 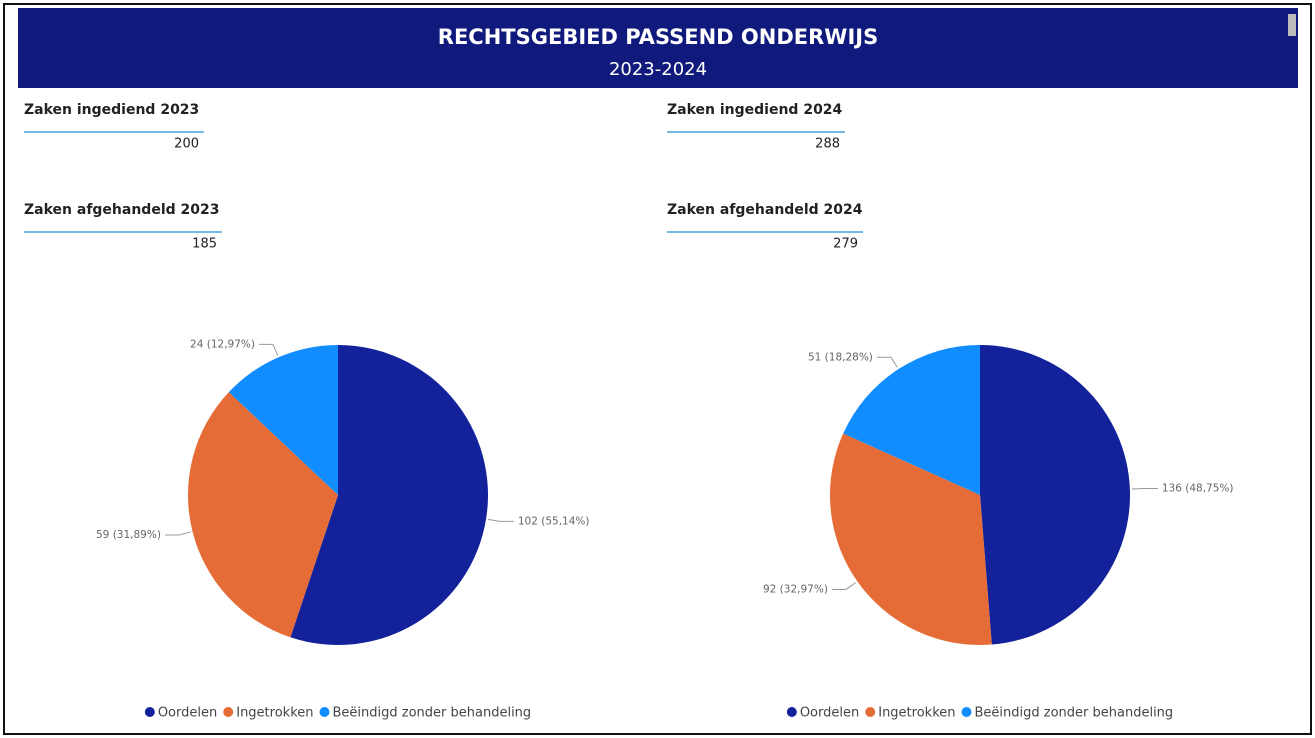 What do you see at coordinates (795, 589) in the screenshot?
I see `data-label: 92 (32,97%)` at bounding box center [795, 589].